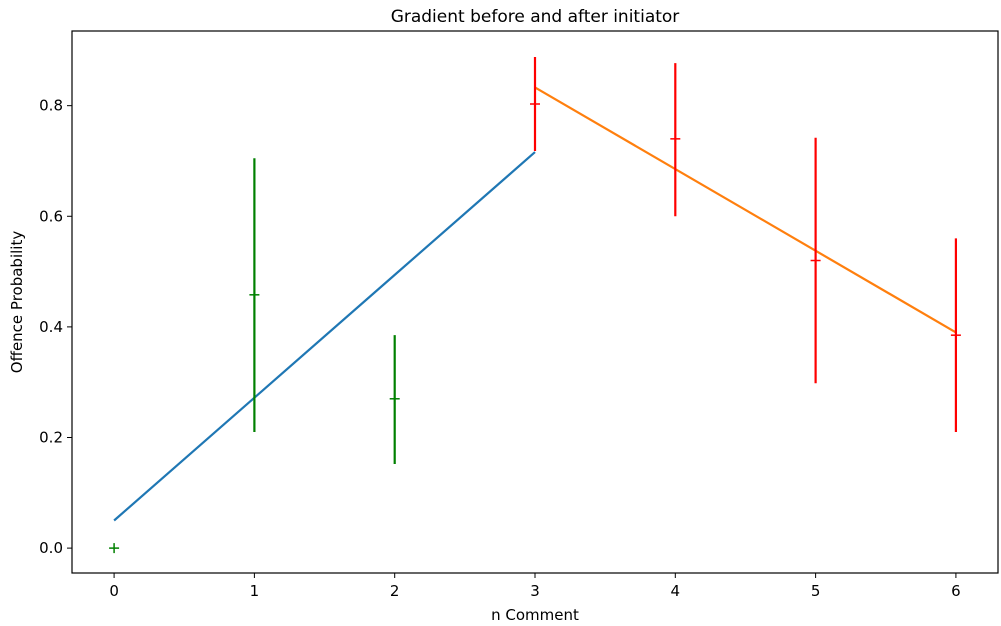  What do you see at coordinates (816, 591) in the screenshot?
I see `x-tick-label: 5` at bounding box center [816, 591].